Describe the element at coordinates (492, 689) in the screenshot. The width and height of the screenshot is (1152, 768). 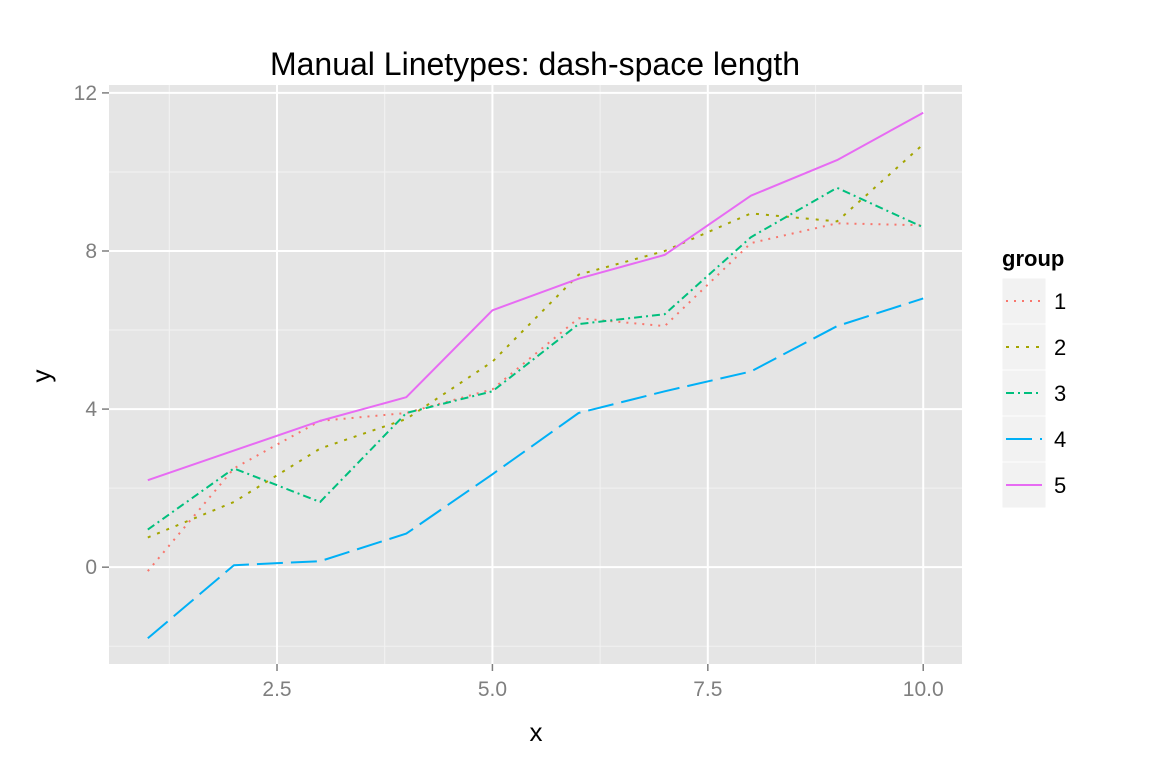
I see `x-tick-label: 5.0` at that location.